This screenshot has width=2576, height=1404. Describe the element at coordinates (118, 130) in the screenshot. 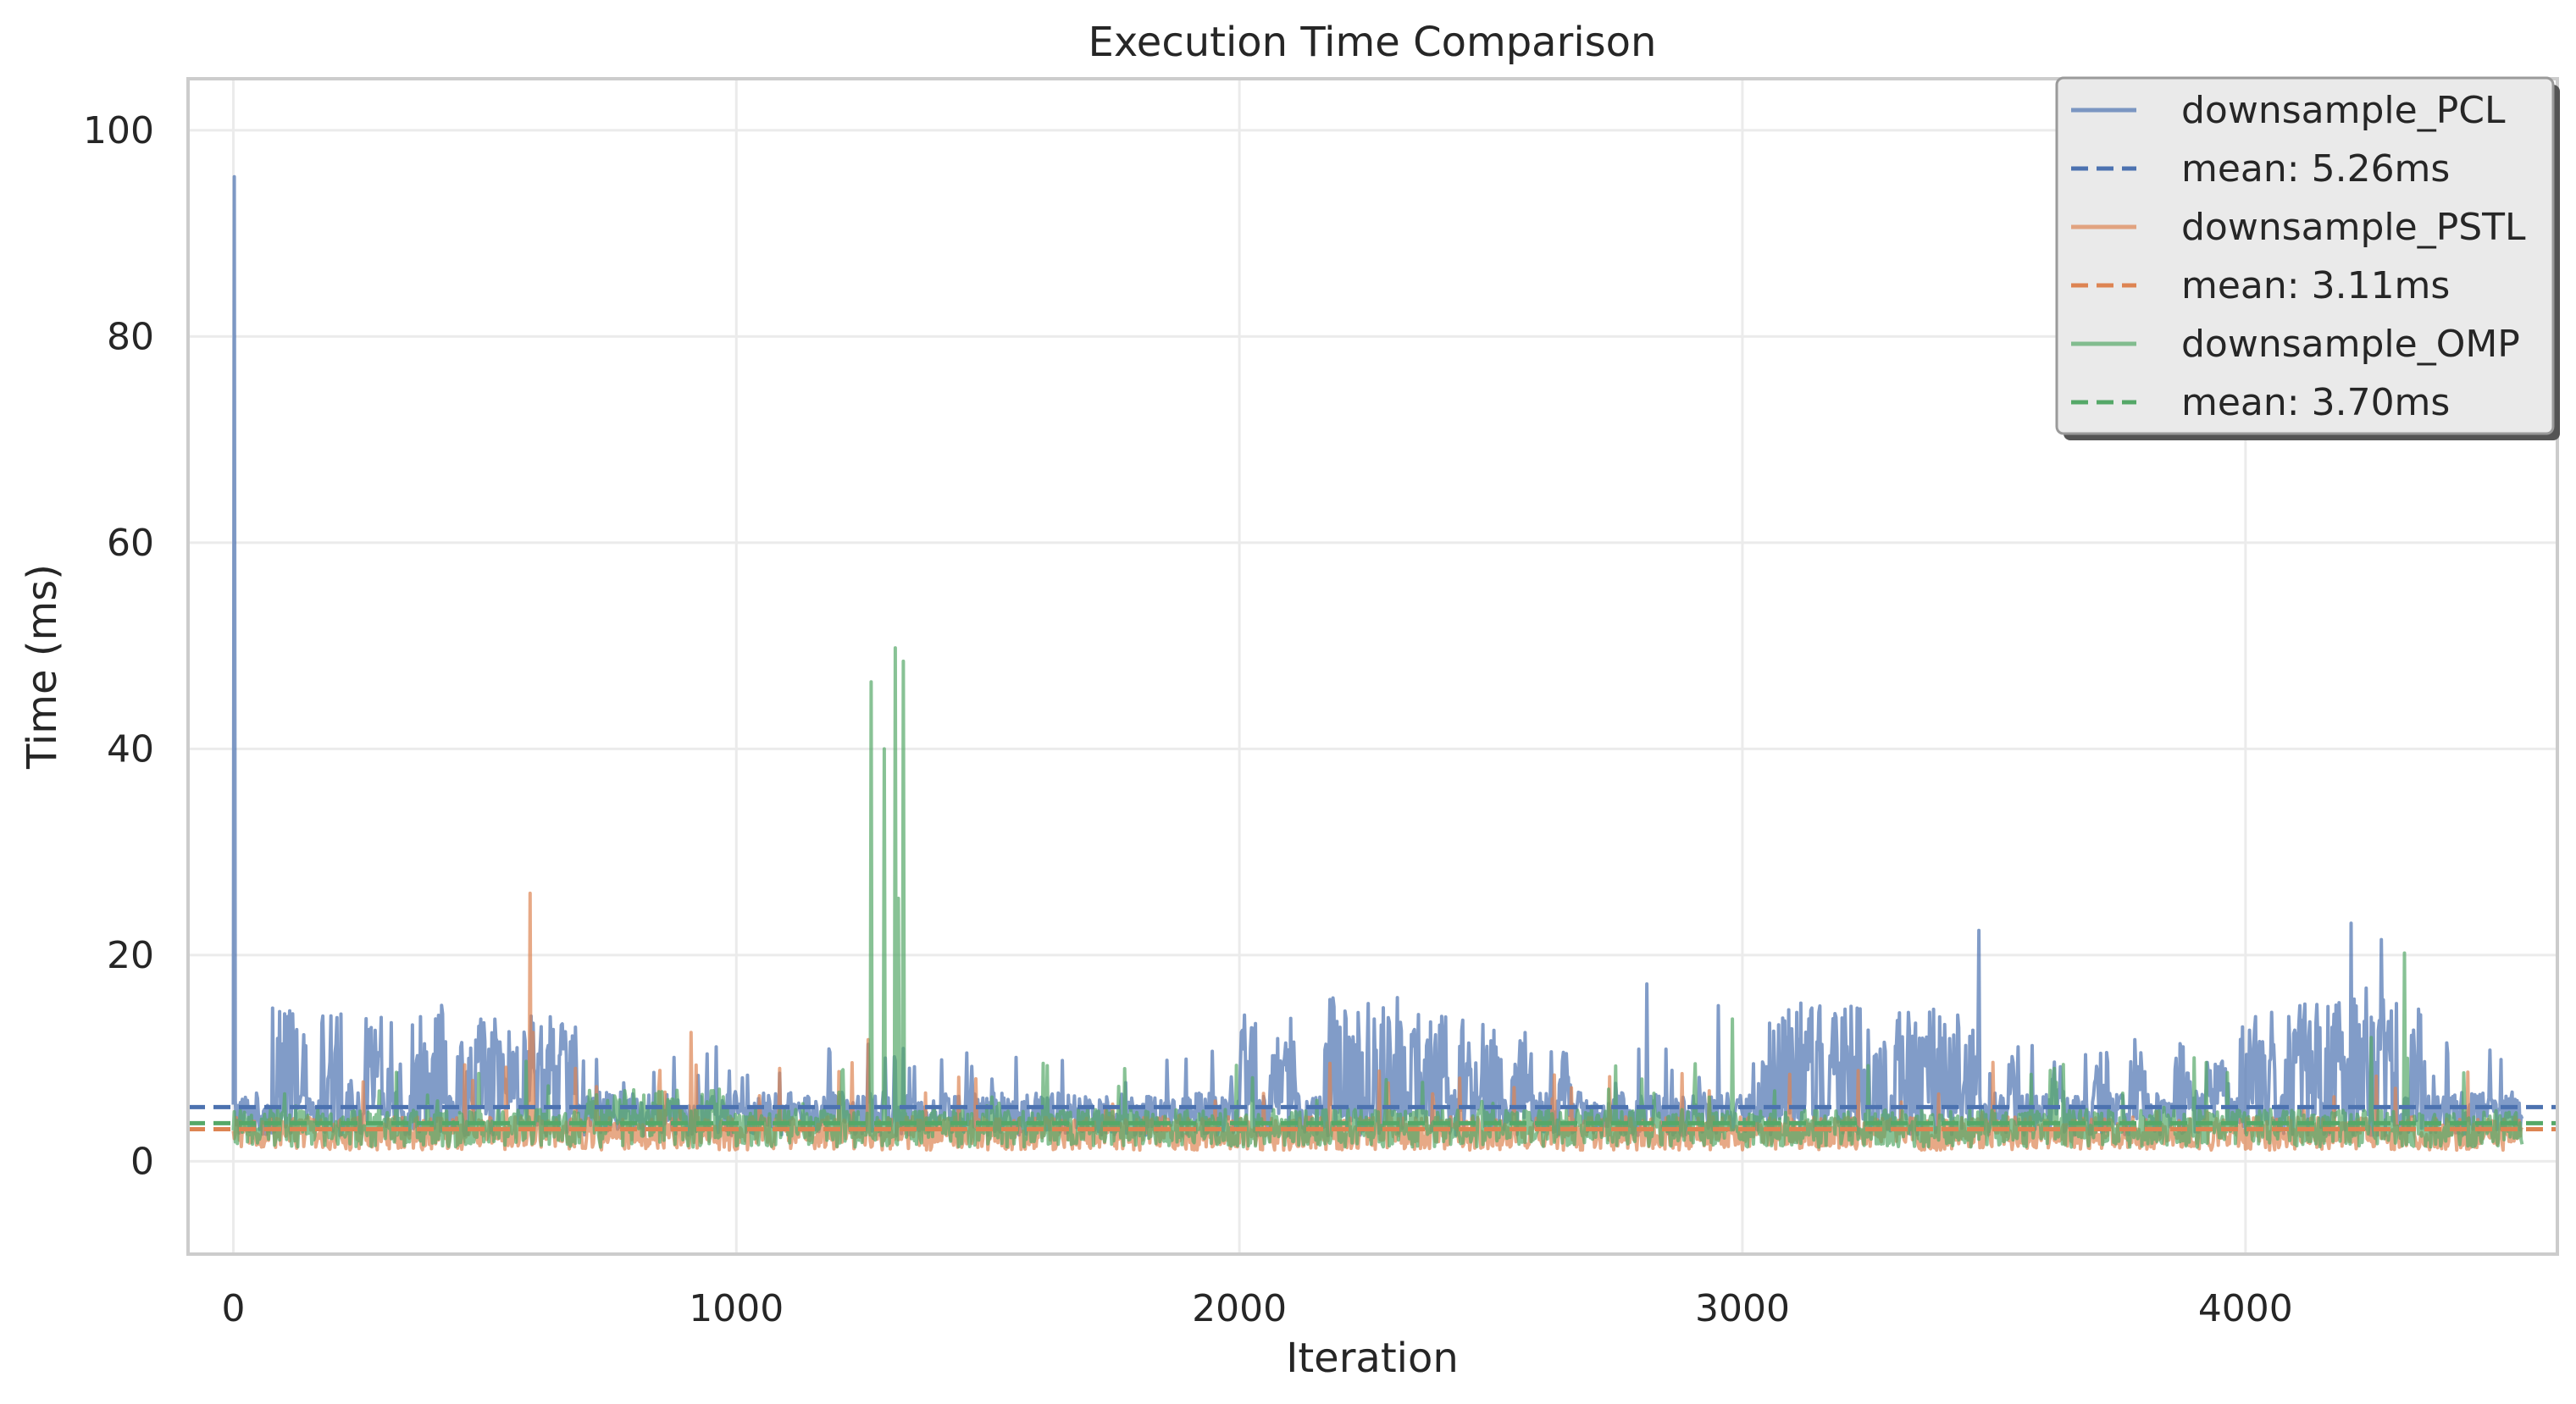

I see `y-tick-label: 100` at that location.